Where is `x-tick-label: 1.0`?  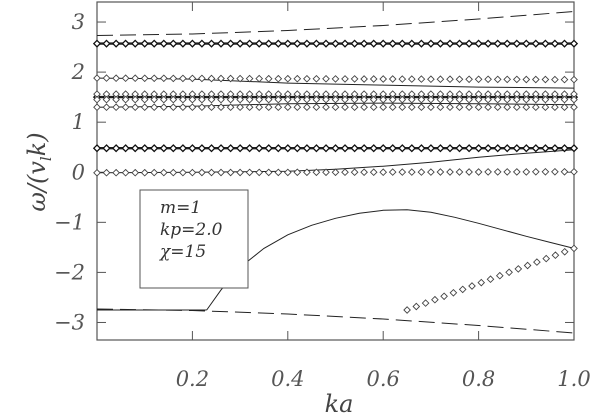
x-tick-label: 1.0 is located at coordinates (573, 379).